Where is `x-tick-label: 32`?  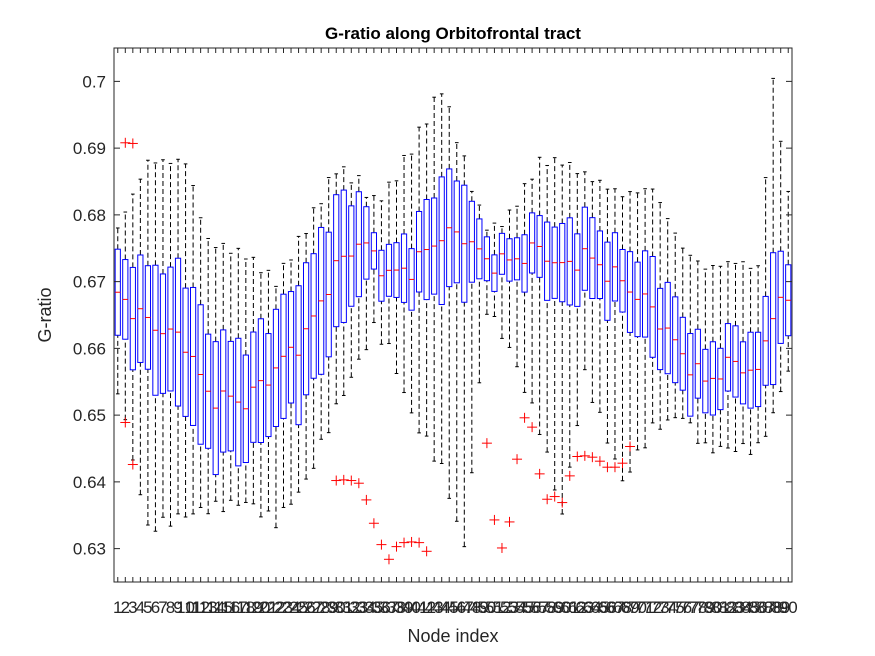
x-tick-label: 32 is located at coordinates (351, 607).